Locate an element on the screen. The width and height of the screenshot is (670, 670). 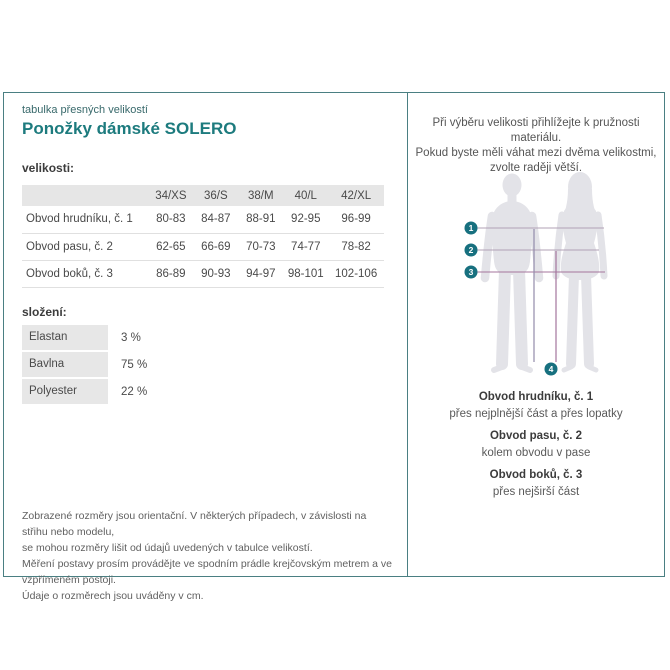
marker-3-number: 3 is located at coordinates (471, 272).